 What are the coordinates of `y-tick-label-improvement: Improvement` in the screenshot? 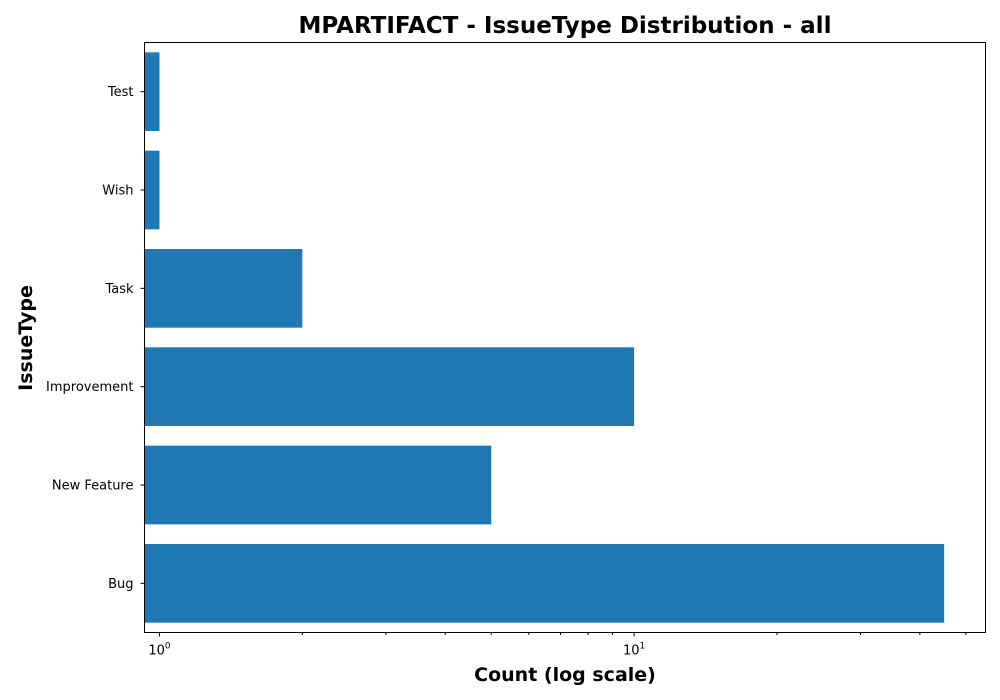 It's located at (89, 387).